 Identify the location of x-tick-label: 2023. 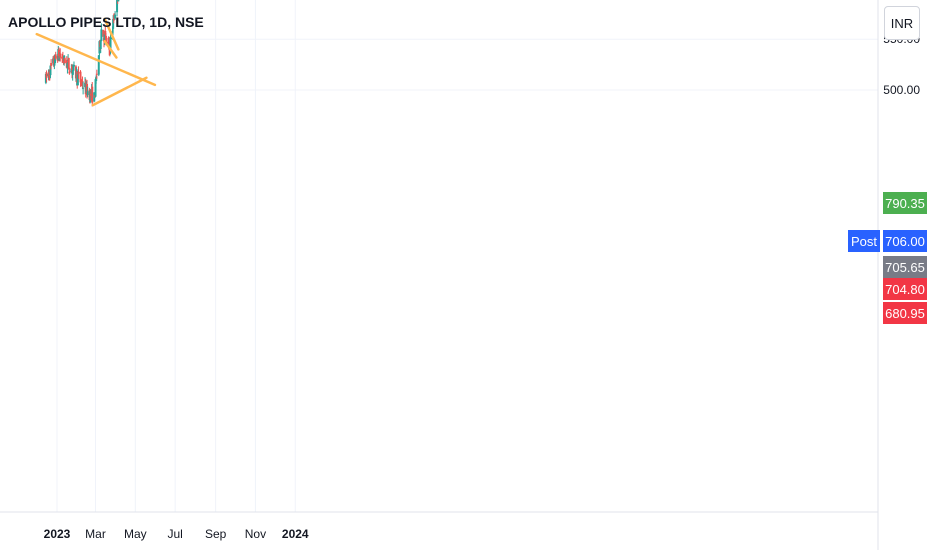
(57, 534).